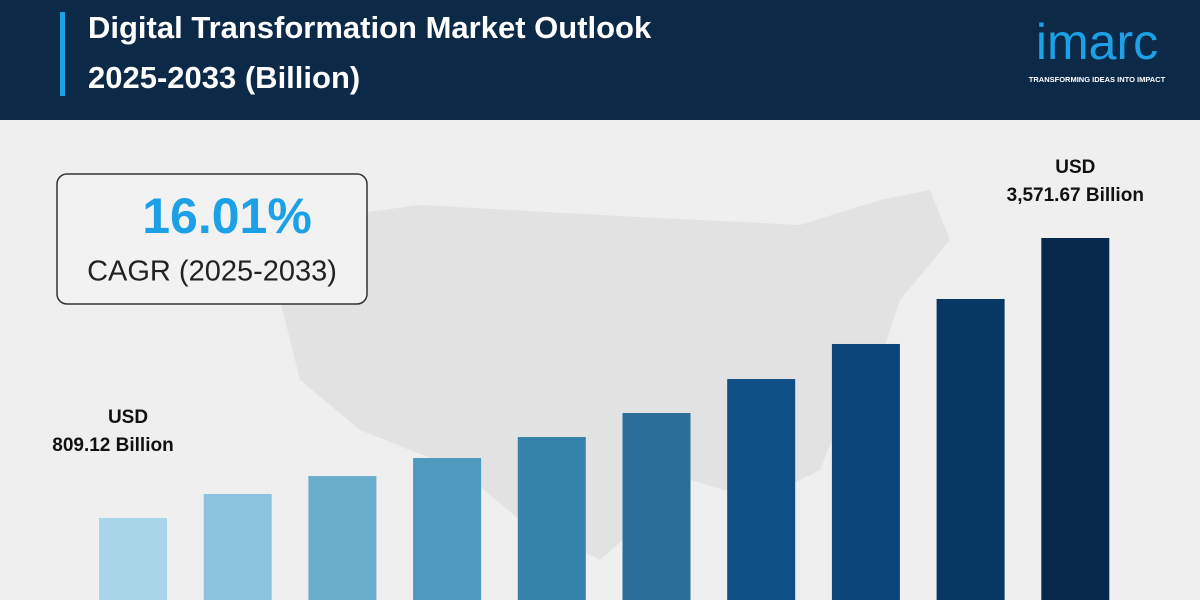 The image size is (1200, 600). I want to click on title-line: Digital Transformation Market Outlook, so click(370, 27).